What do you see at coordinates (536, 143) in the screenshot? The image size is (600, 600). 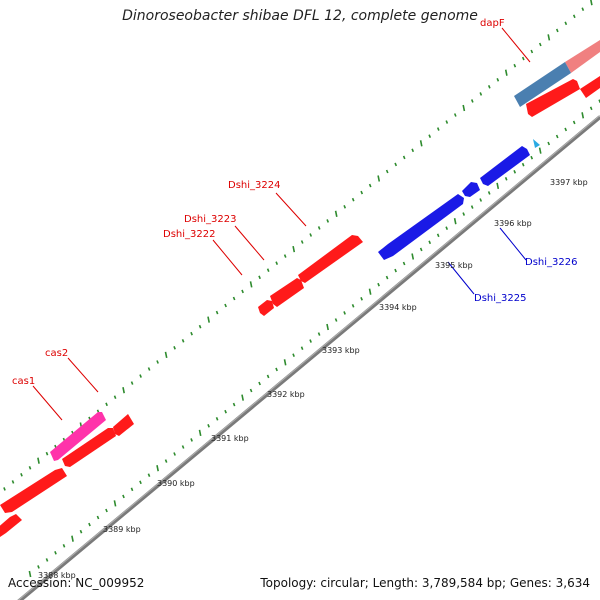 I see `position-marker-icon` at bounding box center [536, 143].